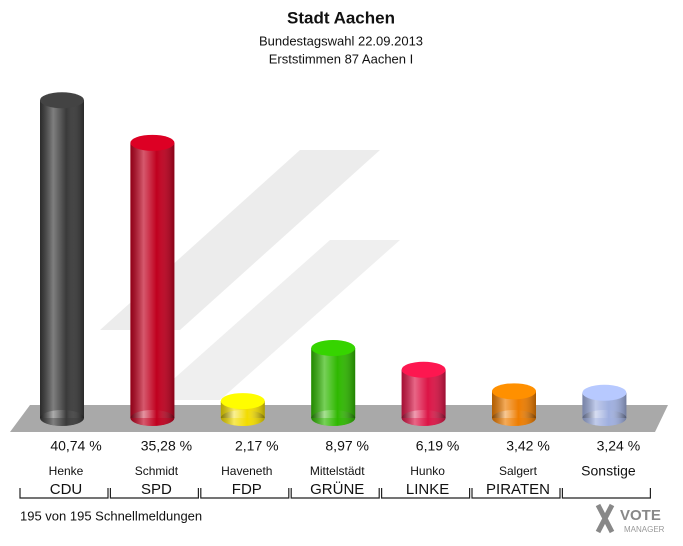  Describe the element at coordinates (75, 446) in the screenshot. I see `value-label: 40,74 %` at that location.